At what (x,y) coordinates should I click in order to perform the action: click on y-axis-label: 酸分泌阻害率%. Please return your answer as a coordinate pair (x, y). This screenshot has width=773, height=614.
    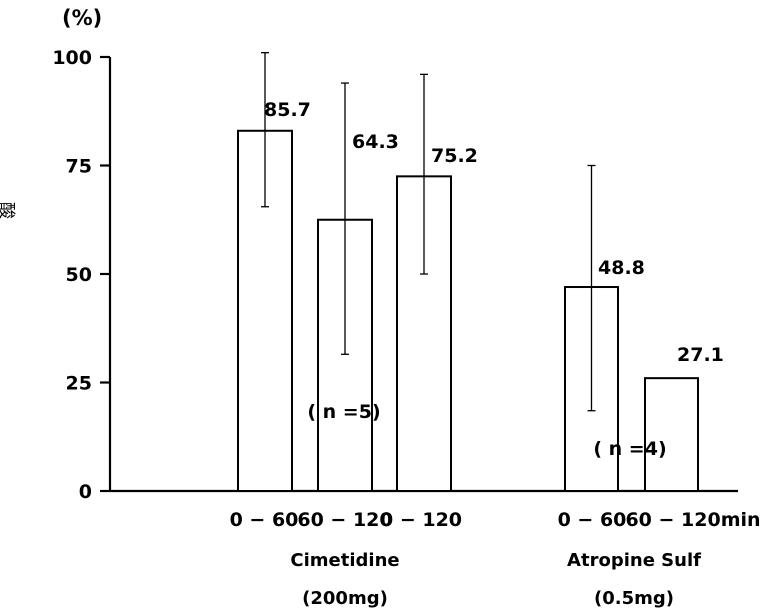
    Looking at the image, I should click on (8, 208).